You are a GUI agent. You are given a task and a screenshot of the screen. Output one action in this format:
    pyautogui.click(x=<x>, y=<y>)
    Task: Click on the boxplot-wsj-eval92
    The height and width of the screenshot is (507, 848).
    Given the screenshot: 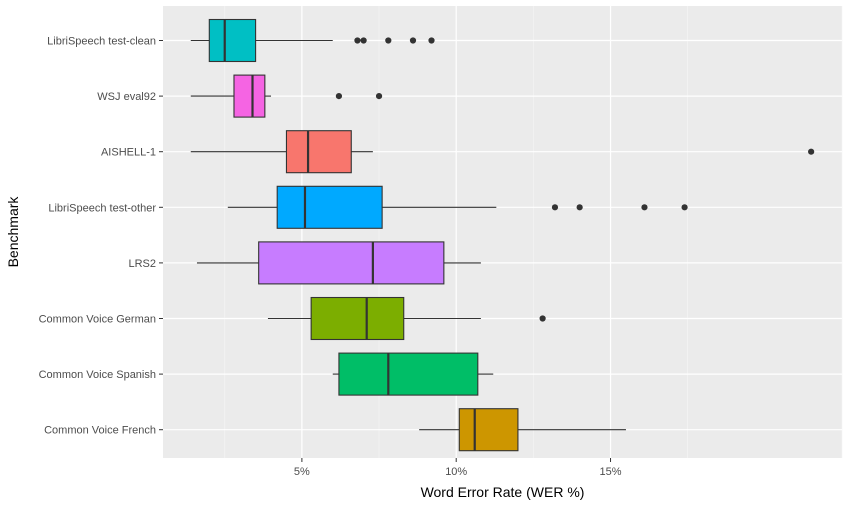 What is the action you would take?
    pyautogui.click(x=286, y=96)
    